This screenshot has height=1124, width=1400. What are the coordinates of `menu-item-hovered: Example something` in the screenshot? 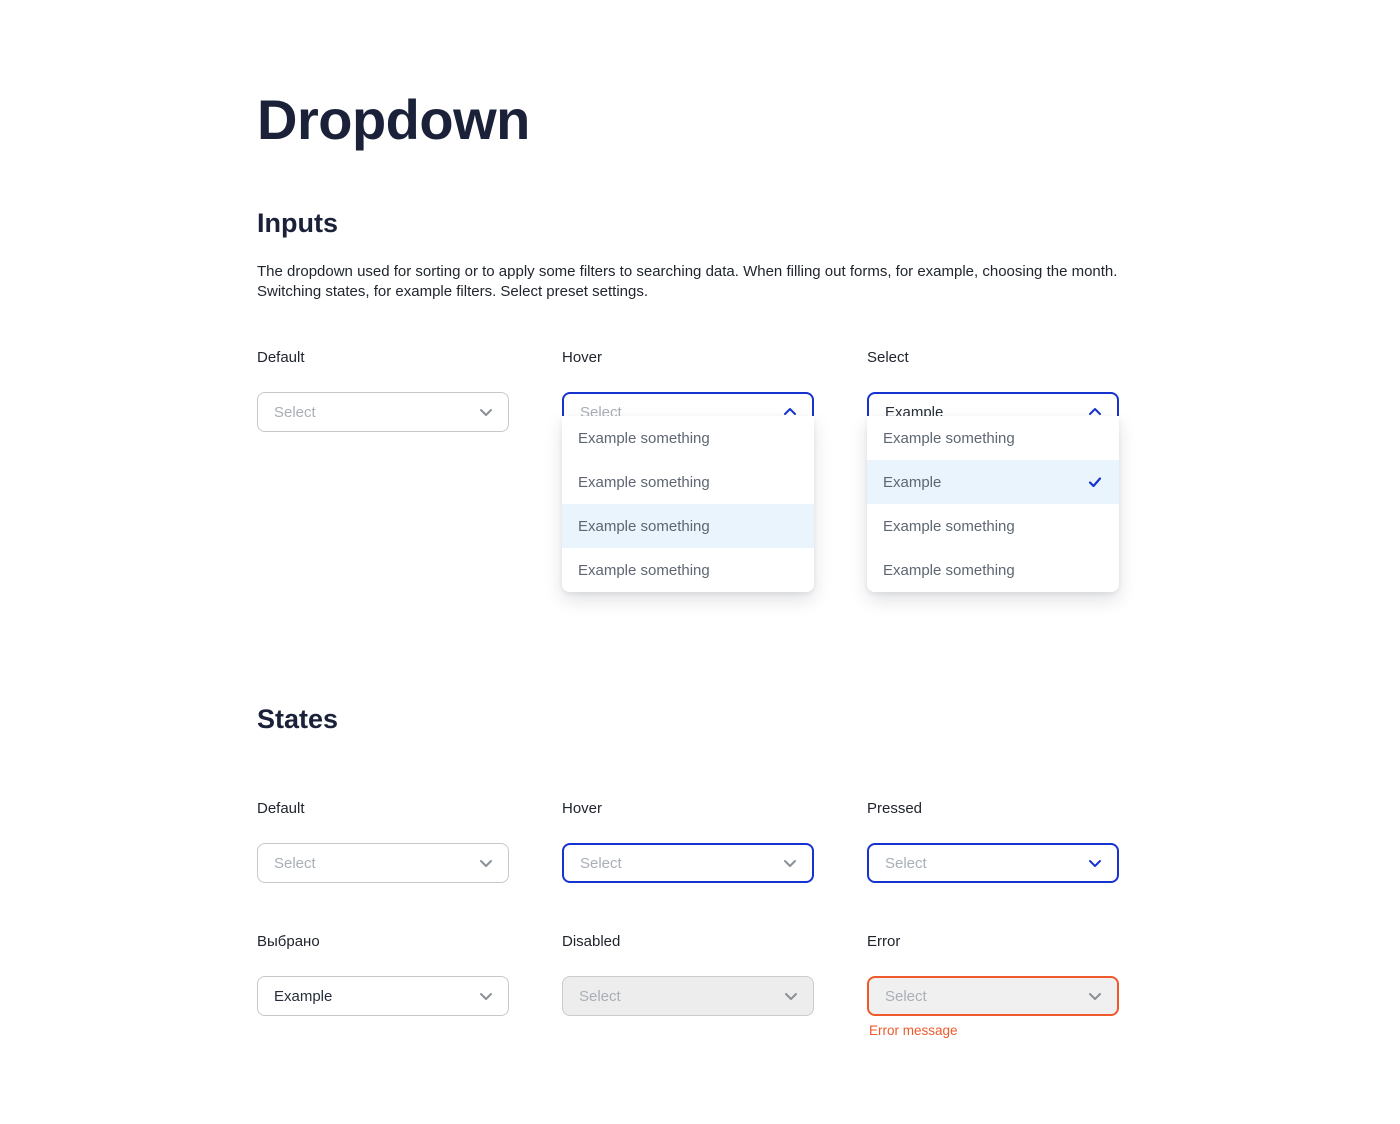 It's located at (688, 526).